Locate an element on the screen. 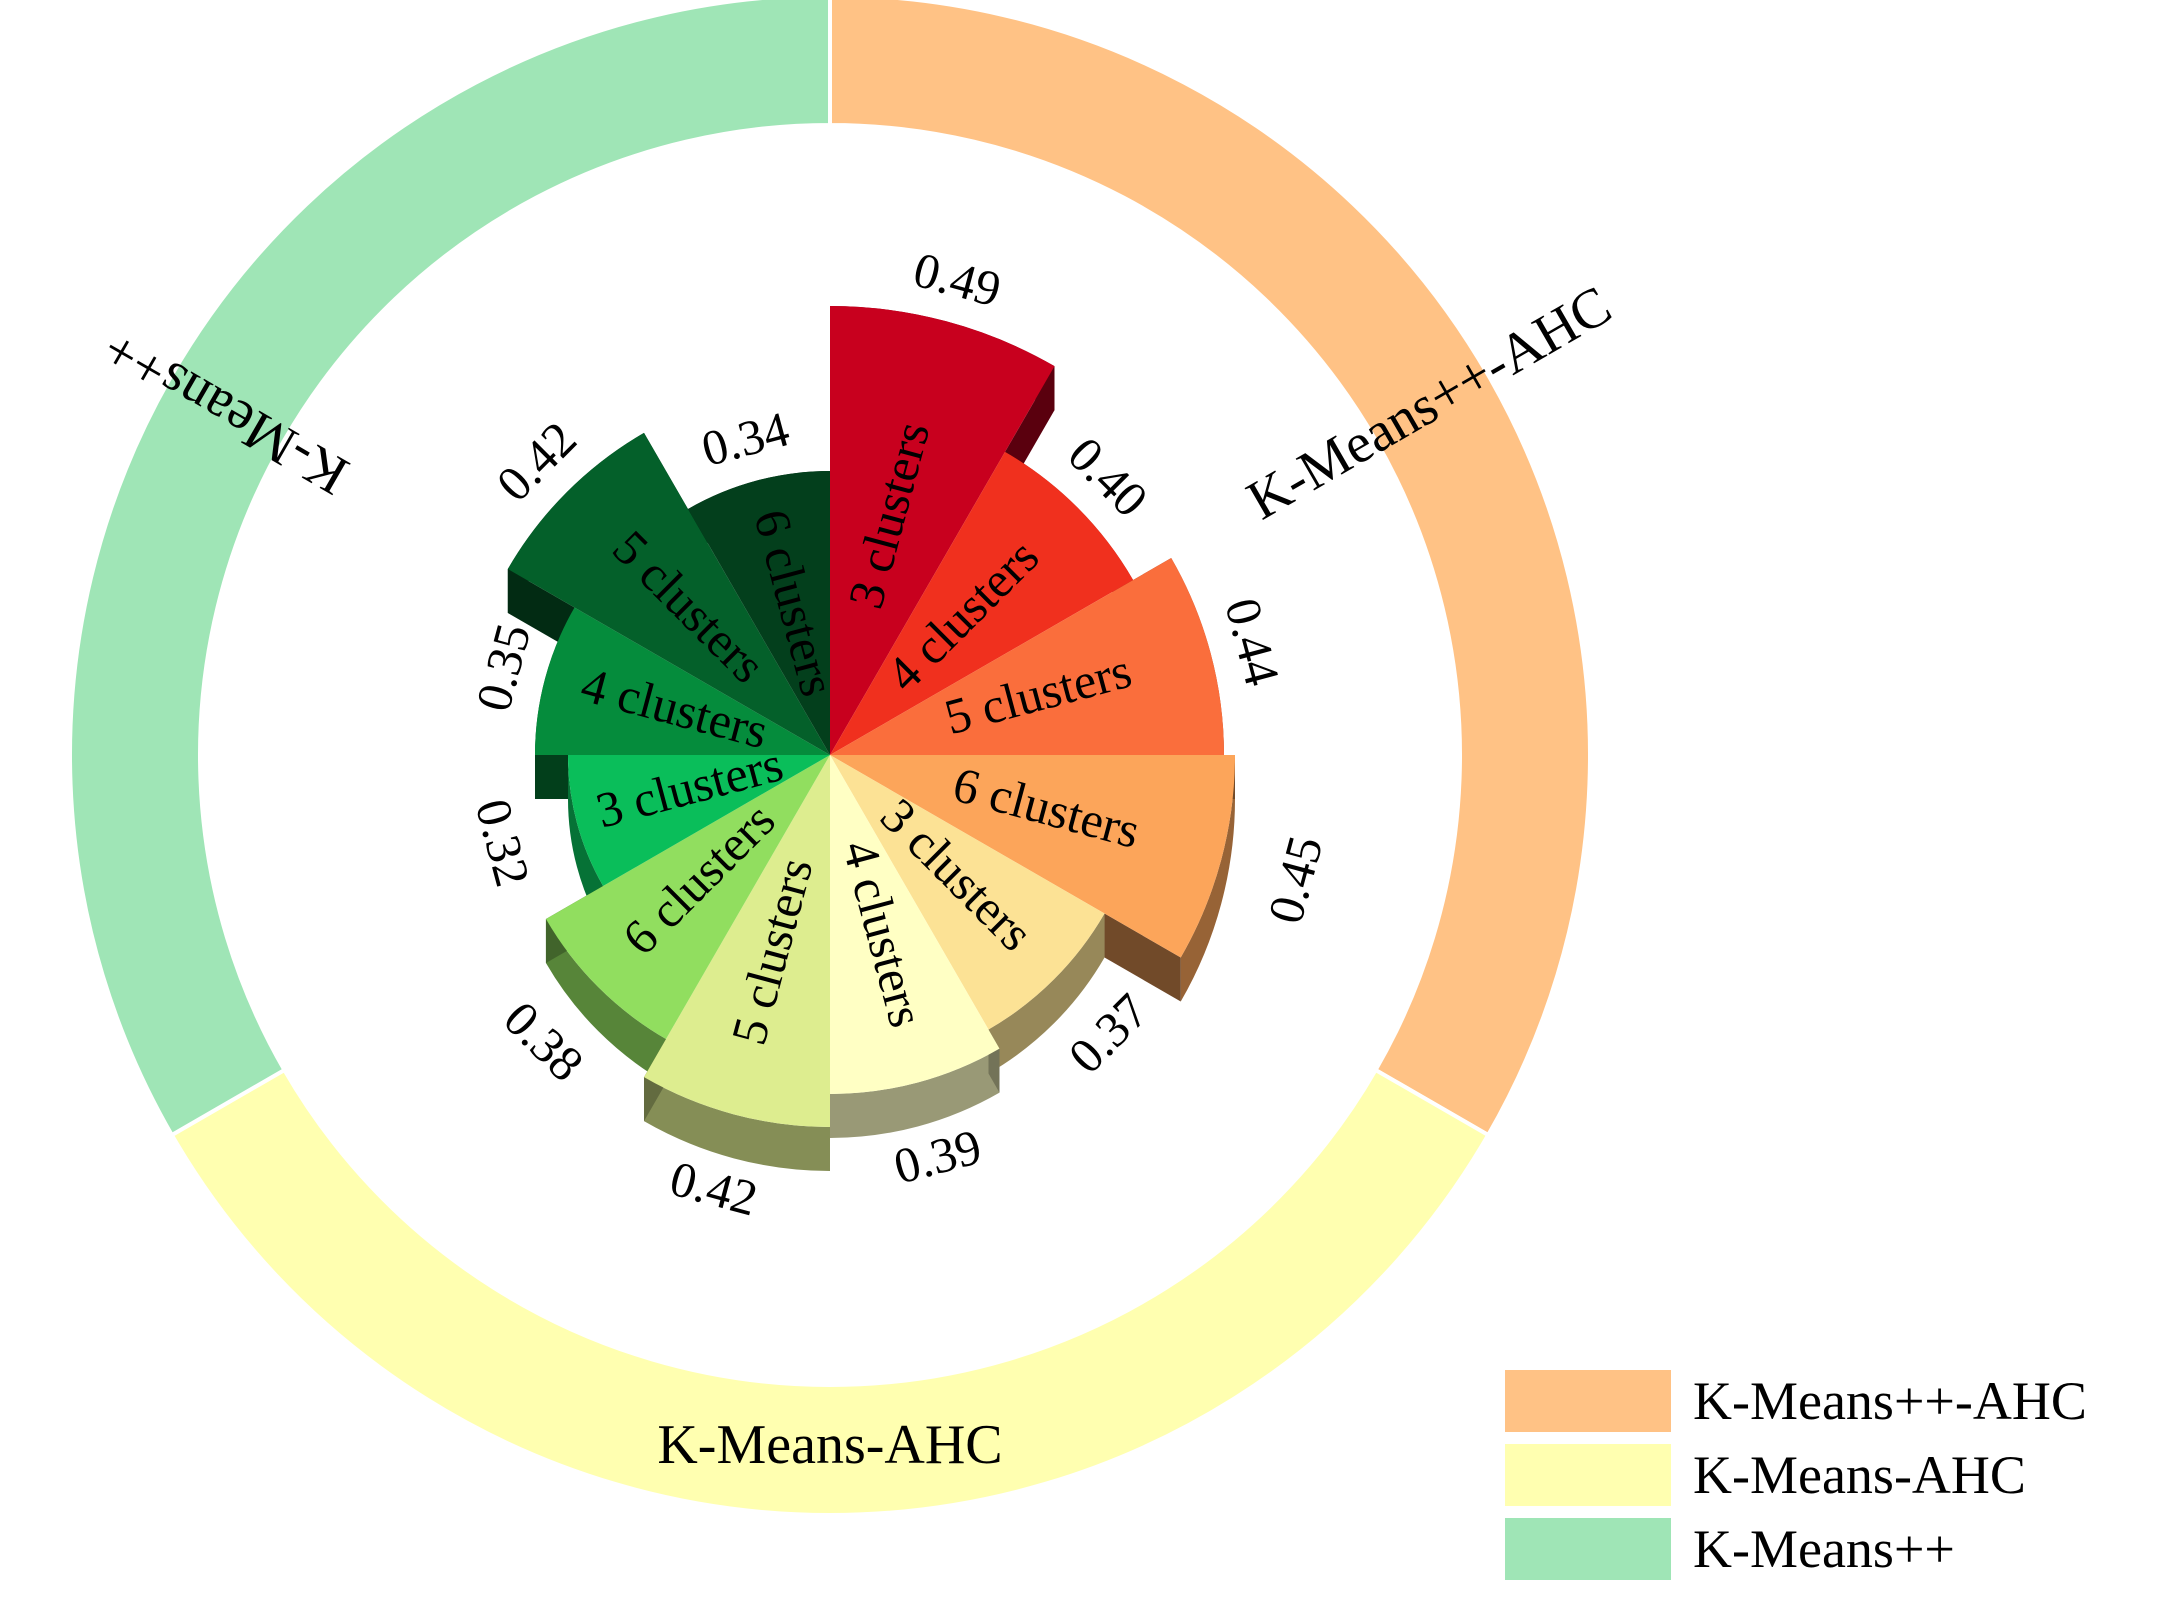 The height and width of the screenshot is (1624, 2172). group-ring-label: K-Means-AHC is located at coordinates (829, 1445).